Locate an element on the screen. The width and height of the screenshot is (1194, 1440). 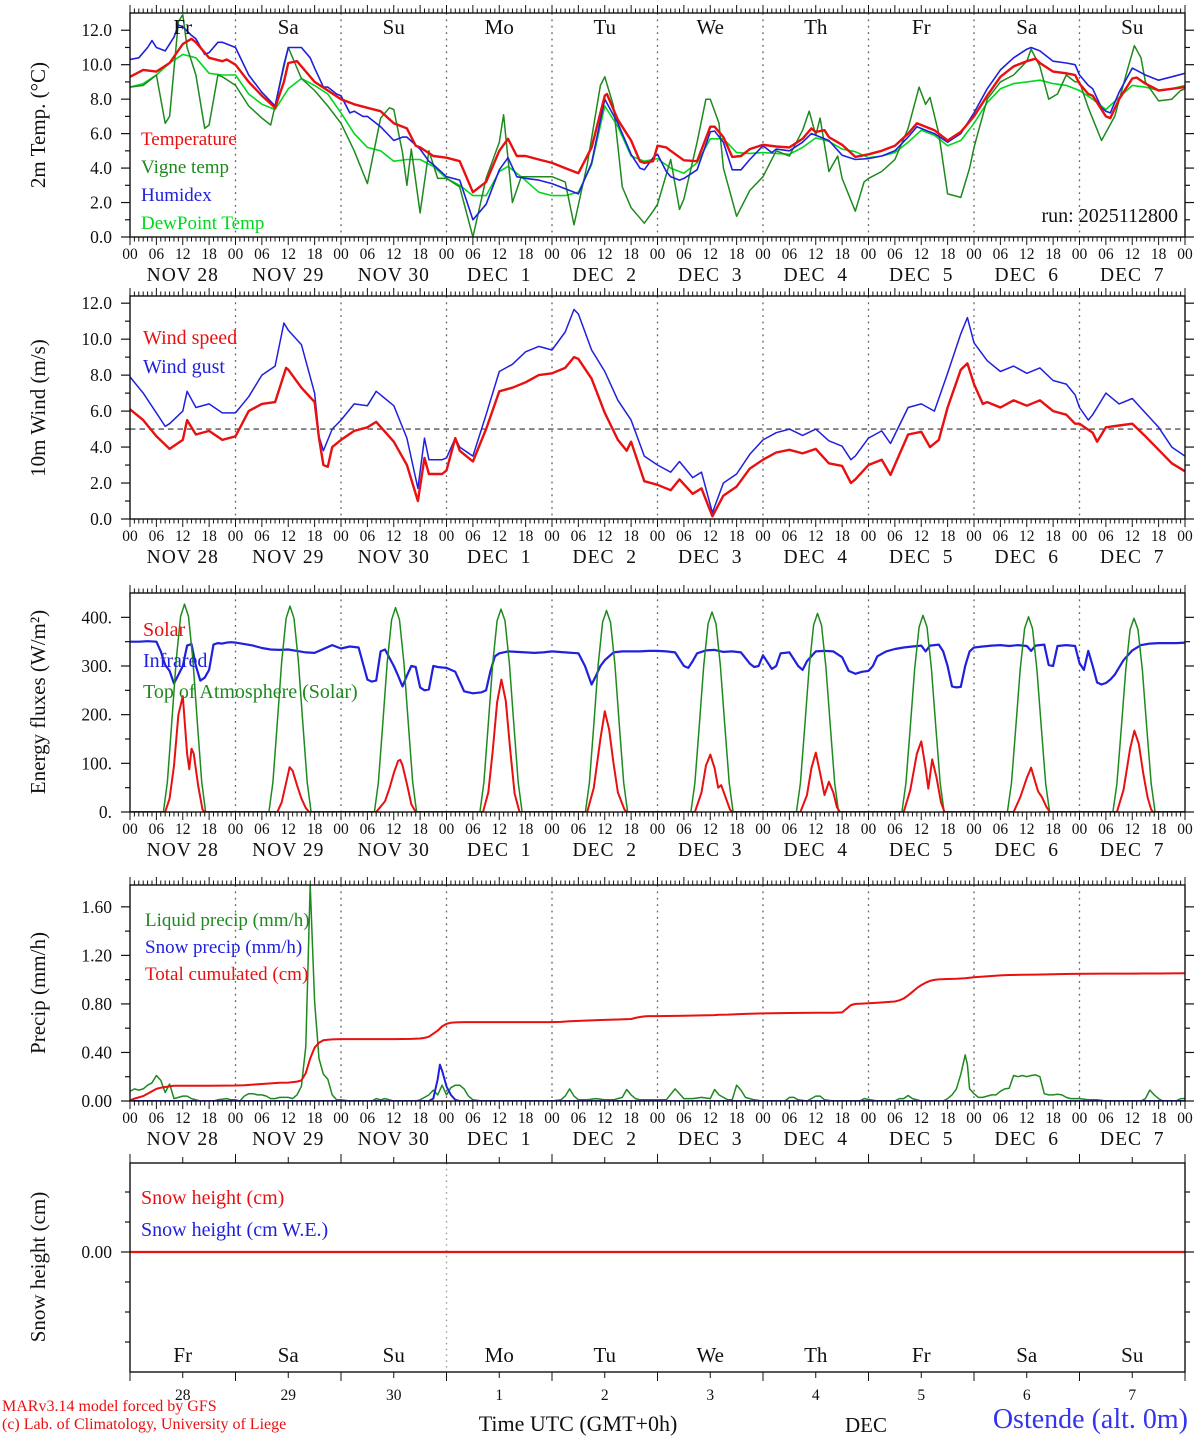
day-name-bottom: Th is located at coordinates (816, 1355).